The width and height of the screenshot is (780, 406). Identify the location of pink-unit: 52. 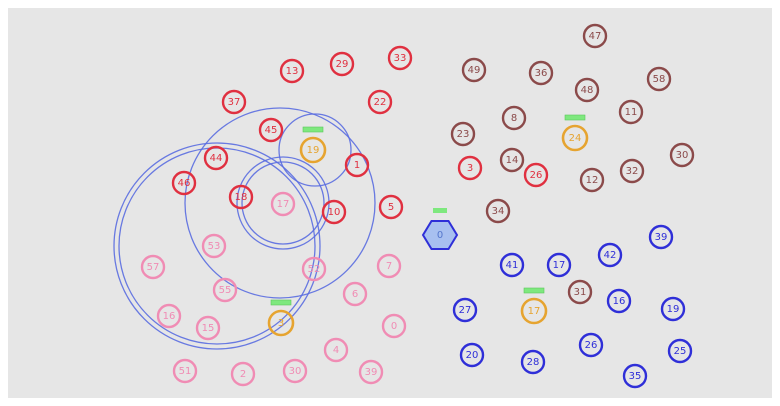
(314, 269).